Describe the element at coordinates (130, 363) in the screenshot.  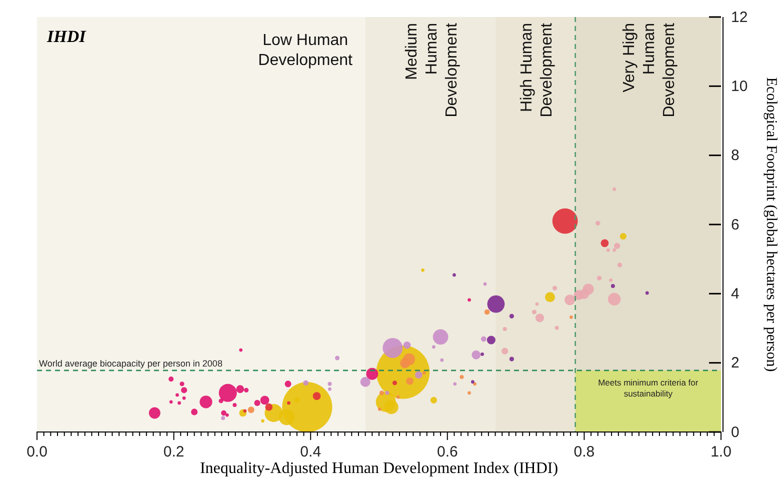
I see `ref-line-label: World average biocapacity per person in 2008` at that location.